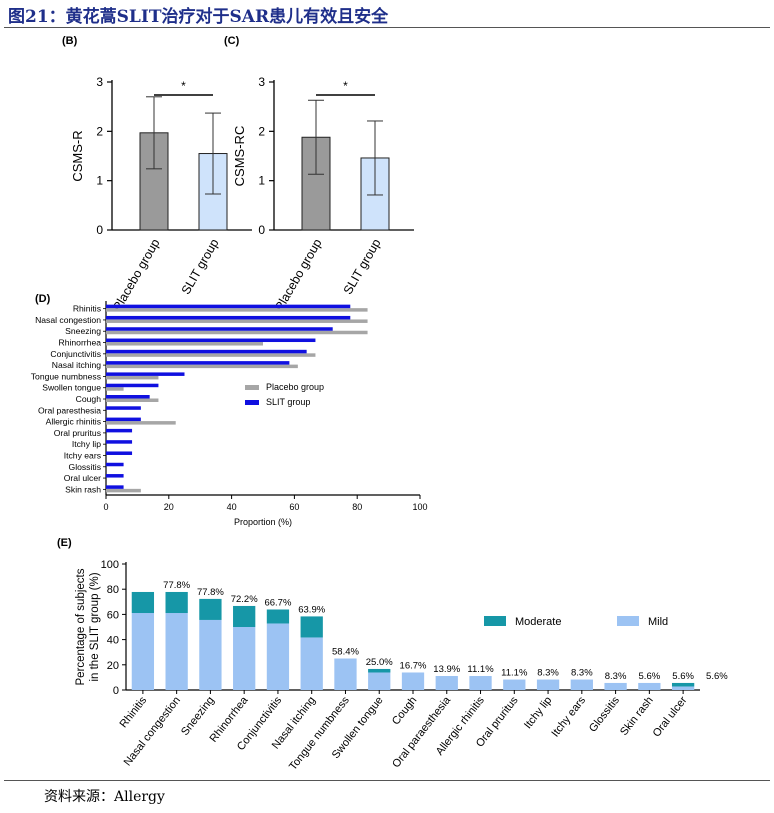  I want to click on panel-d-x-tick-label: 20, so click(169, 507).